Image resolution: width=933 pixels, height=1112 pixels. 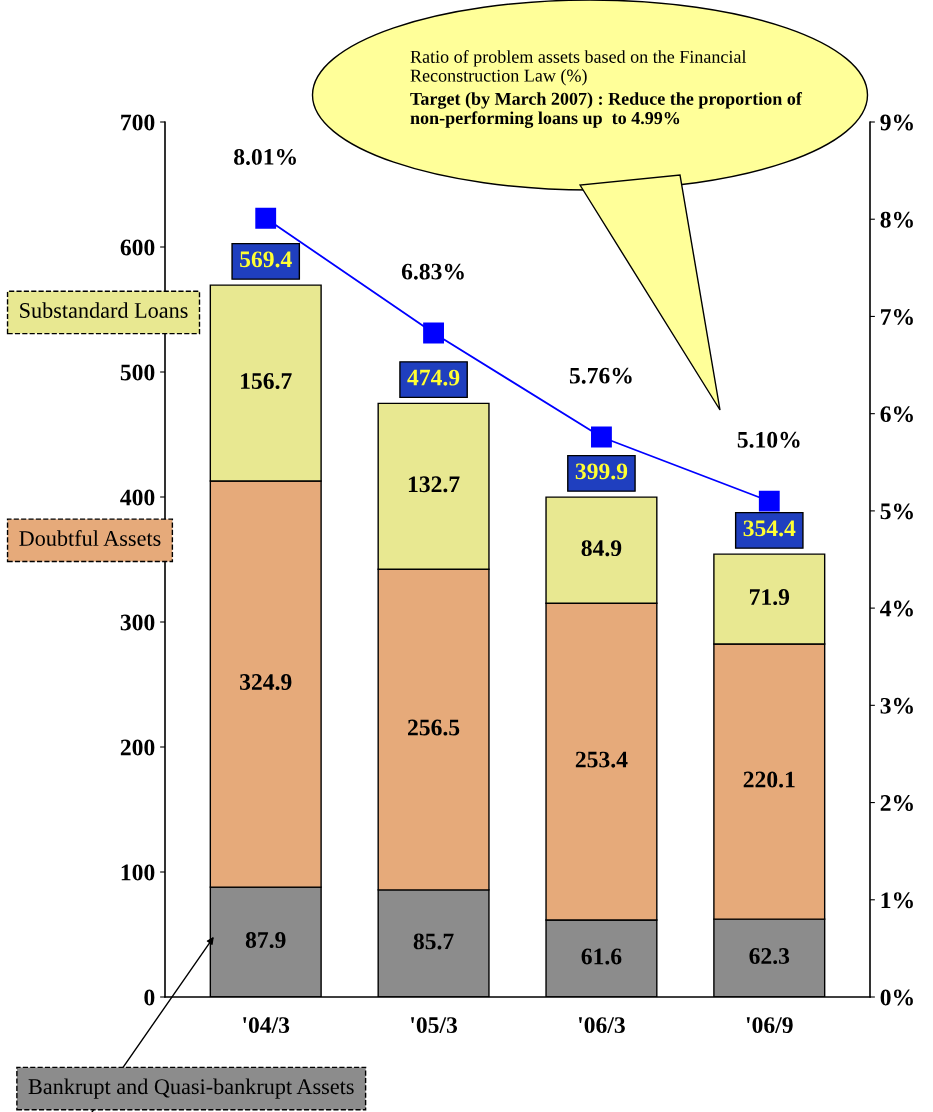 I want to click on y-tick-label: 100, so click(x=138, y=872).